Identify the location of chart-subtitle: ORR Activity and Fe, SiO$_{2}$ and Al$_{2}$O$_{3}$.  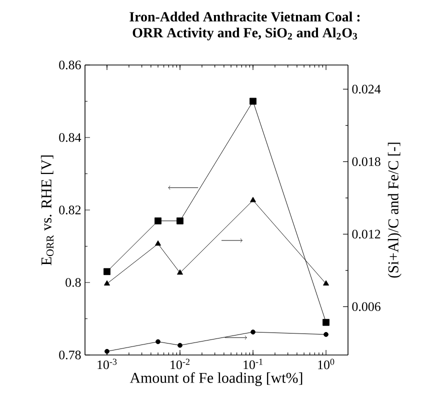
(245, 34).